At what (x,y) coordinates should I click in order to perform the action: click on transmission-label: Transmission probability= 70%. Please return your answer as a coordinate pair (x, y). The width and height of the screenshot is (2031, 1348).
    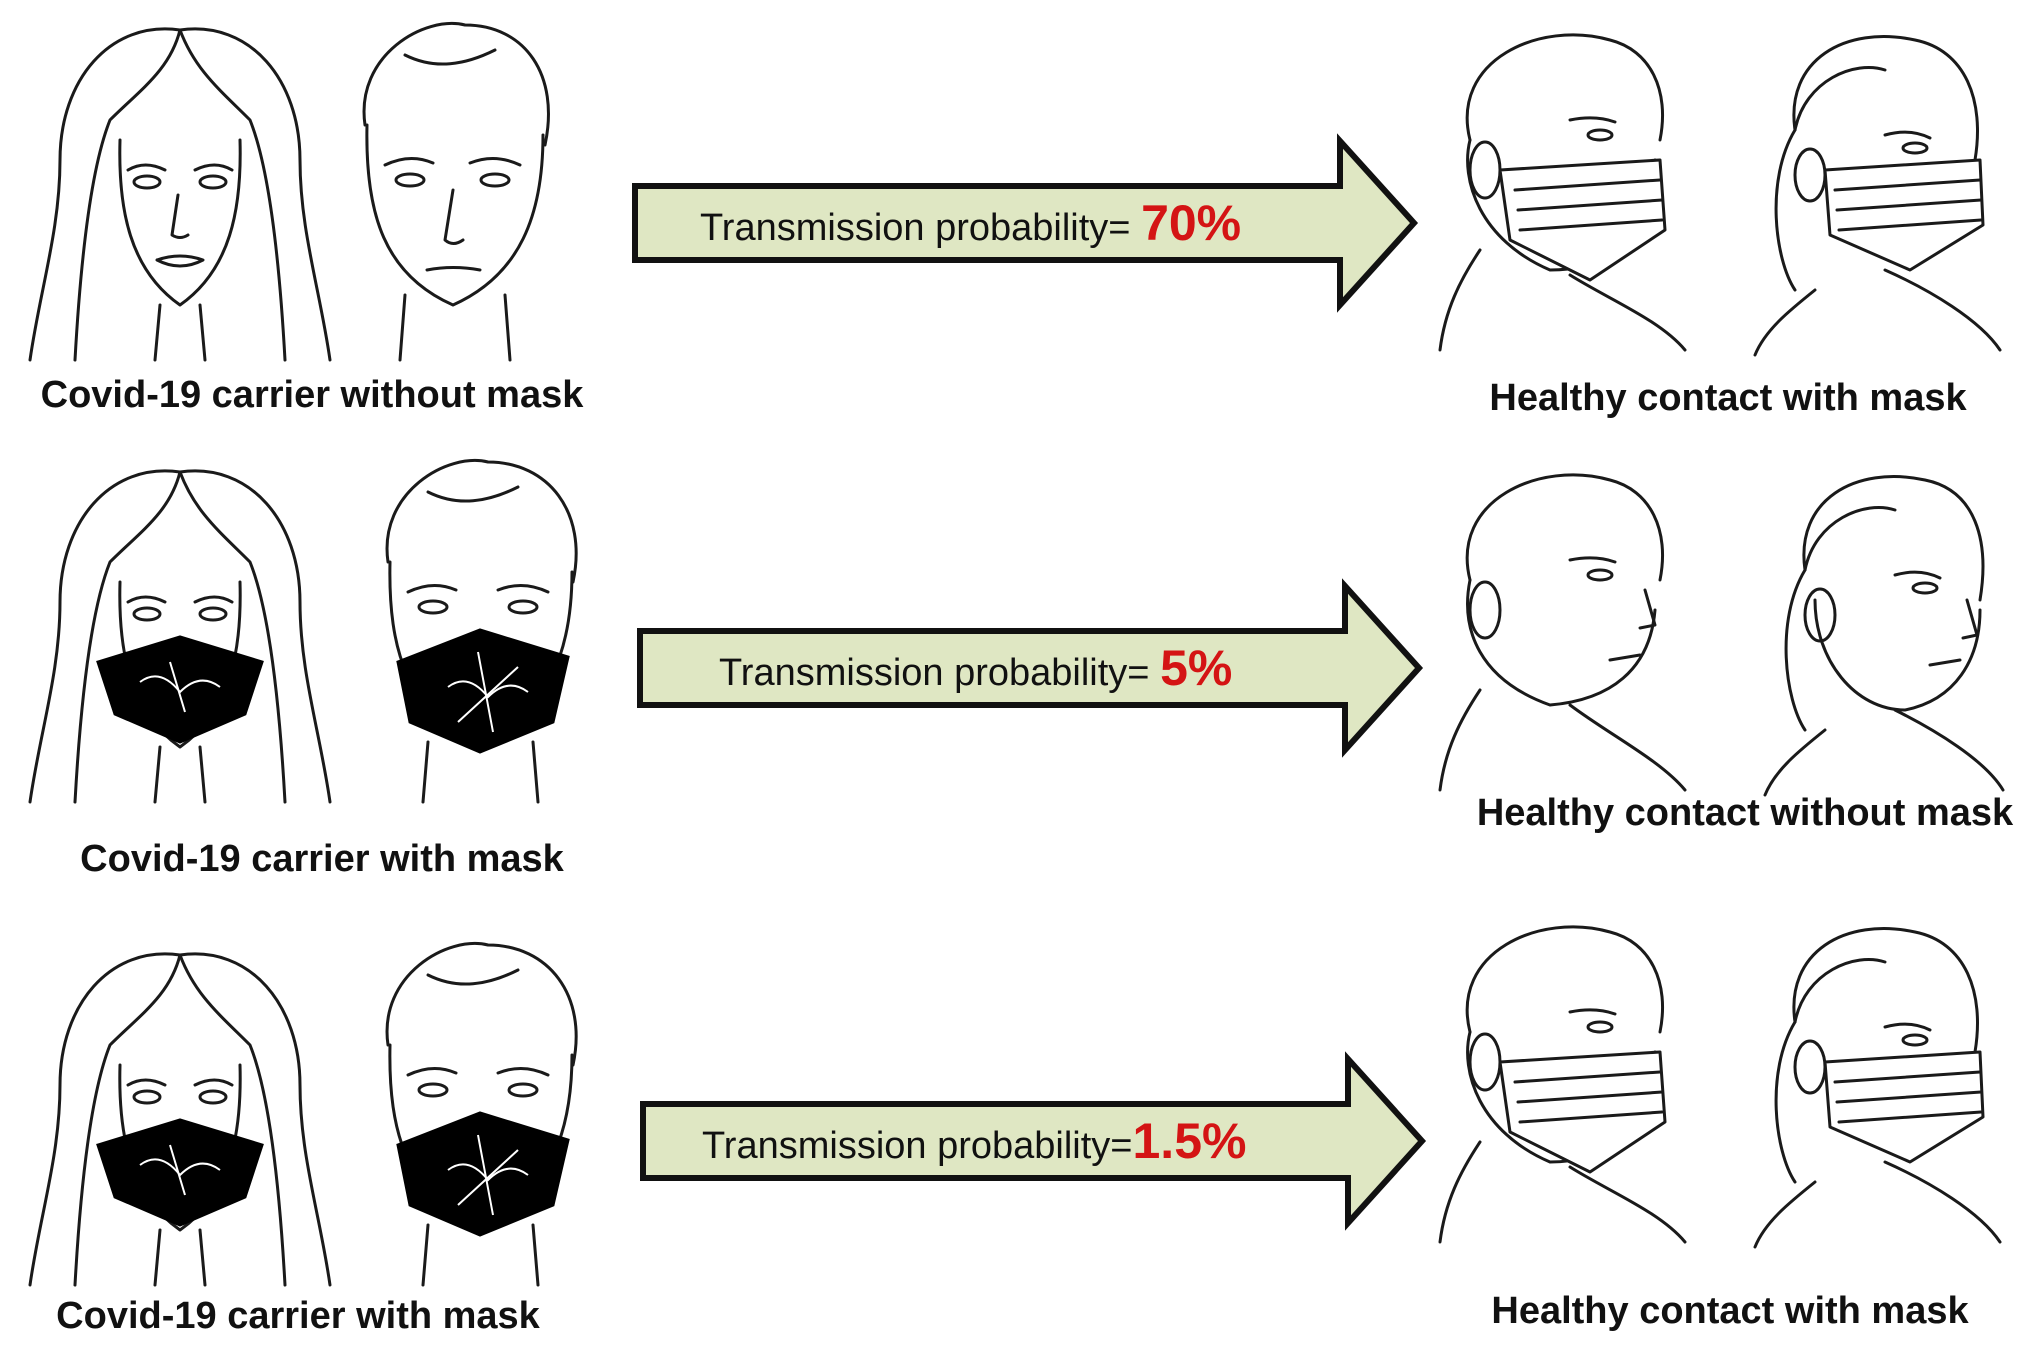
    Looking at the image, I should click on (970, 223).